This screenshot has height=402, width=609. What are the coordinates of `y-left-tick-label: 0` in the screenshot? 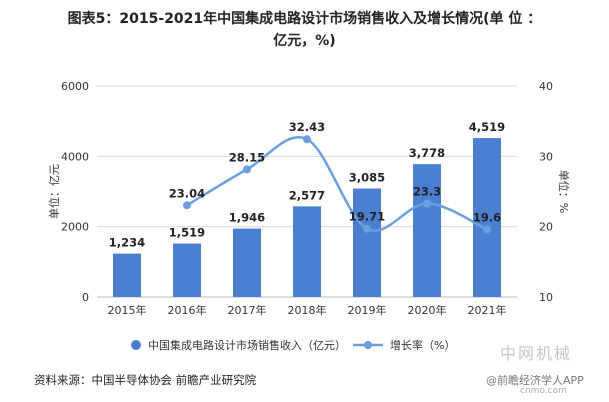 It's located at (85, 297).